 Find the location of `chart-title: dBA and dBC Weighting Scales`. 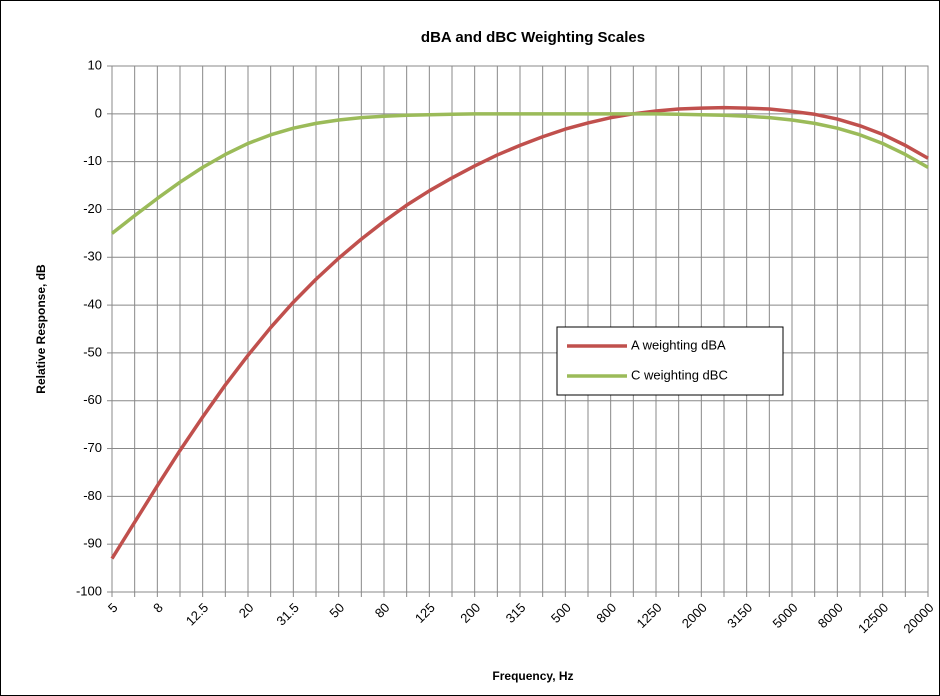

chart-title: dBA and dBC Weighting Scales is located at coordinates (533, 37).